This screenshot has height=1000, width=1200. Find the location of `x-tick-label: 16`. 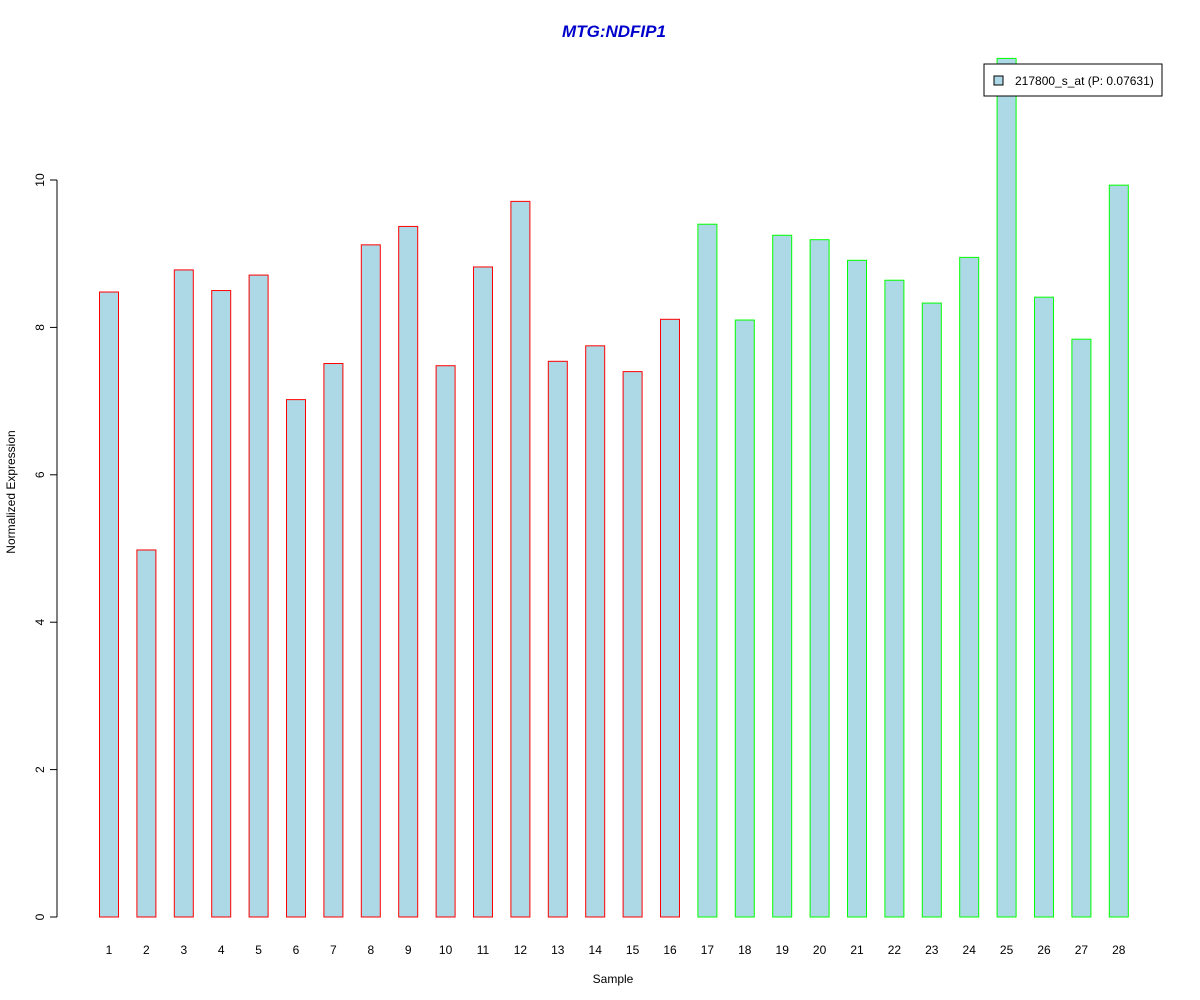

x-tick-label: 16 is located at coordinates (670, 950).